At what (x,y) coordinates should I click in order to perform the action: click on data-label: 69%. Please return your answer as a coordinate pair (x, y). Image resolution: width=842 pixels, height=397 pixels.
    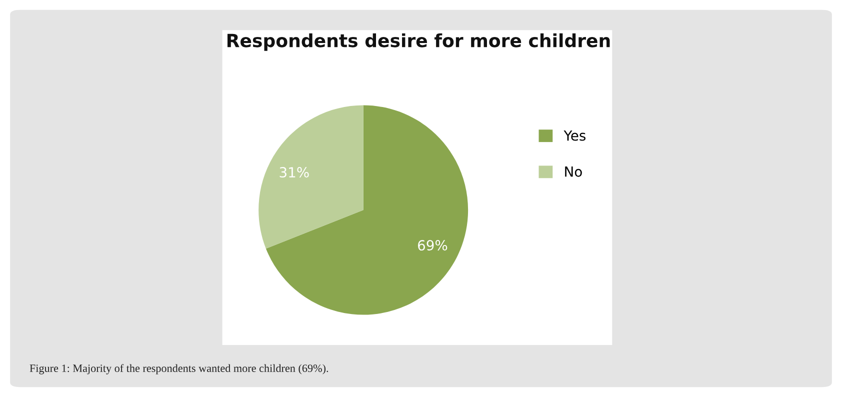
    Looking at the image, I should click on (433, 245).